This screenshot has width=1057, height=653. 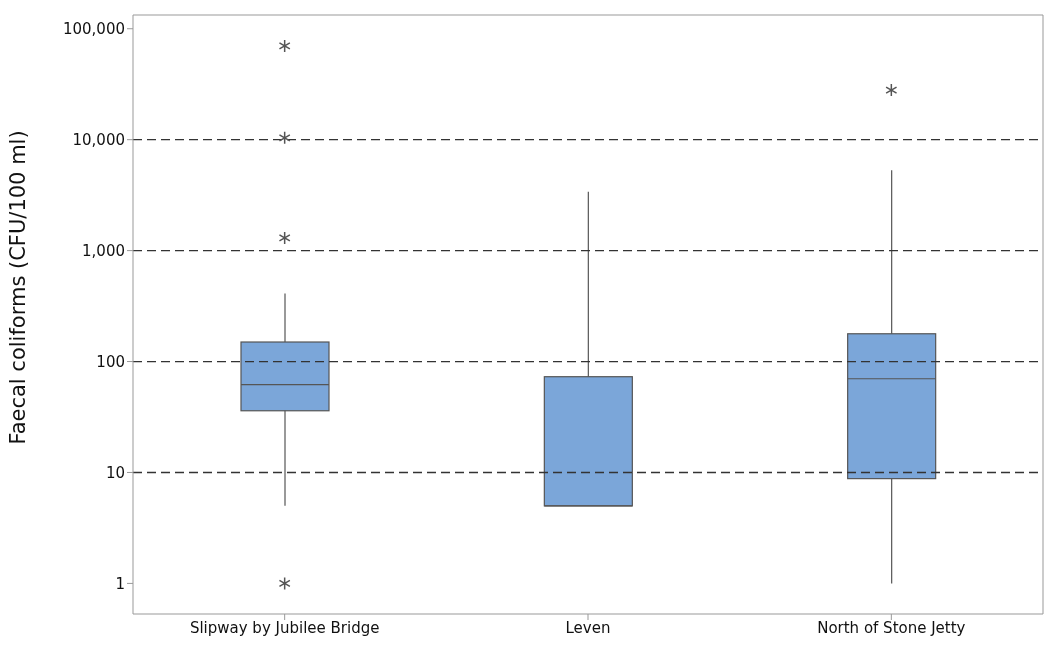 I want to click on x-tick-label: North of Stone Jetty, so click(x=891, y=627).